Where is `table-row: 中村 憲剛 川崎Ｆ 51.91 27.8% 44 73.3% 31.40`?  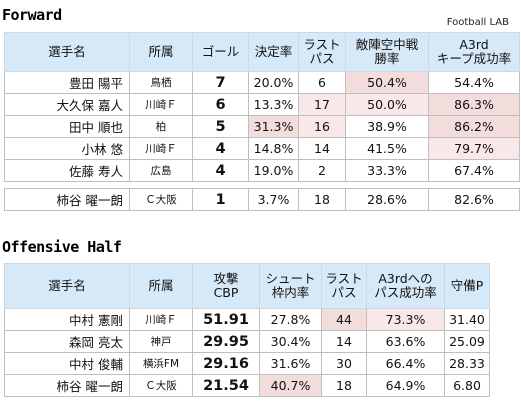 table-row: 中村 憲剛 川崎Ｆ 51.91 27.8% 44 73.3% 31.40 is located at coordinates (247, 319).